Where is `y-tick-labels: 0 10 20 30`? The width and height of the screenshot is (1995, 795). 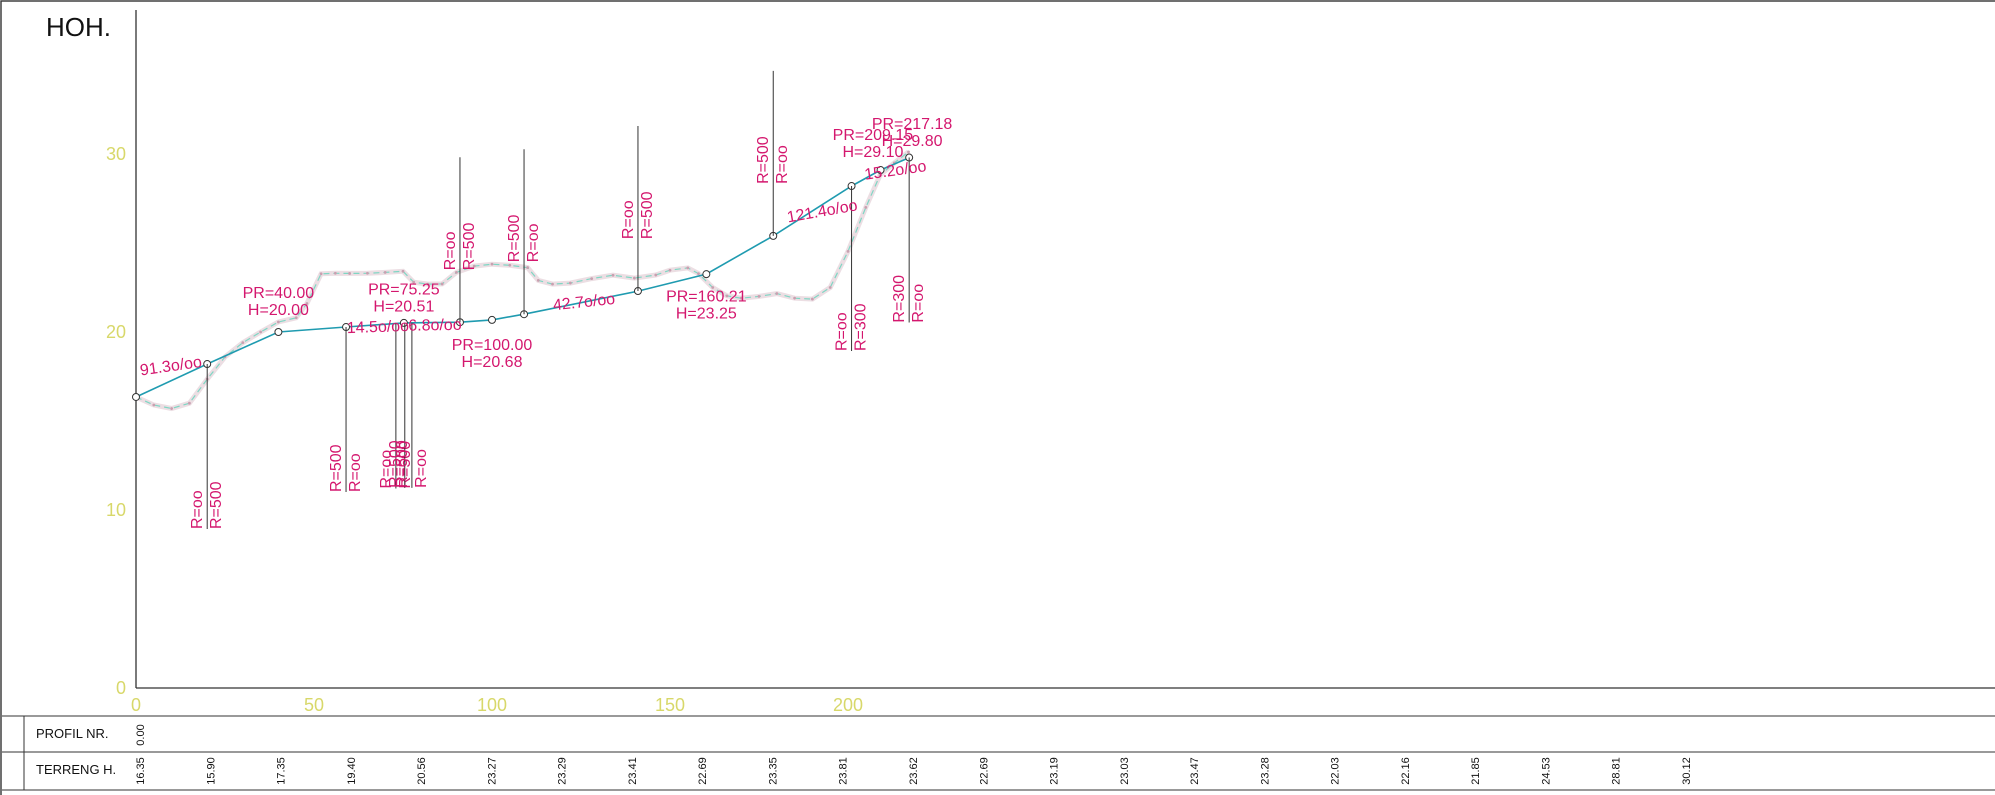 y-tick-labels: 0 10 20 30 is located at coordinates (116, 421).